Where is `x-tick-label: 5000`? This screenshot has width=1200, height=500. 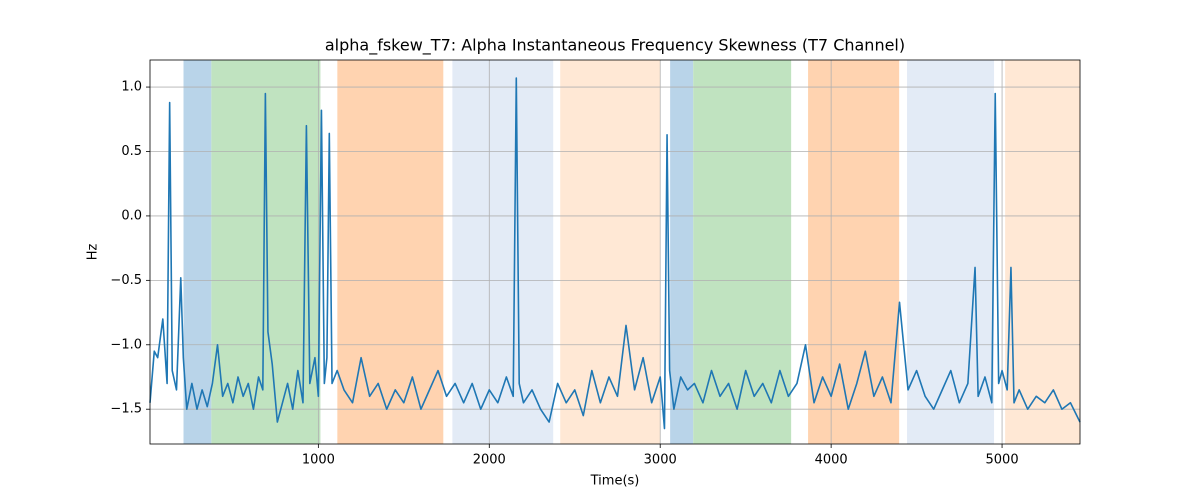 x-tick-label: 5000 is located at coordinates (1002, 460).